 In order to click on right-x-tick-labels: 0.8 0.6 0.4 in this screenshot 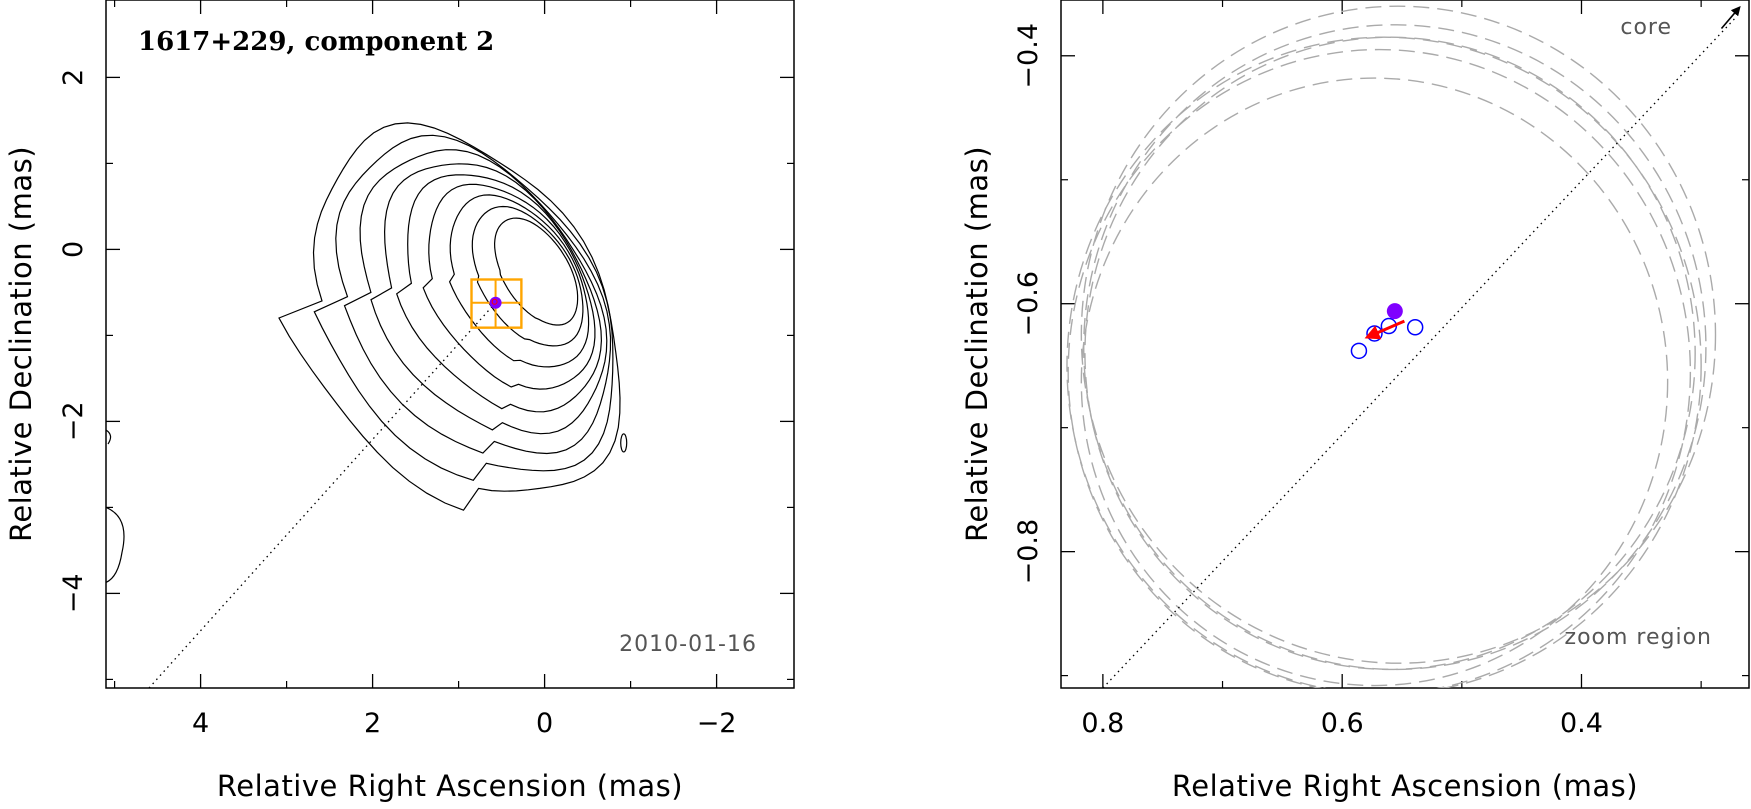, I will do `click(1342, 723)`.